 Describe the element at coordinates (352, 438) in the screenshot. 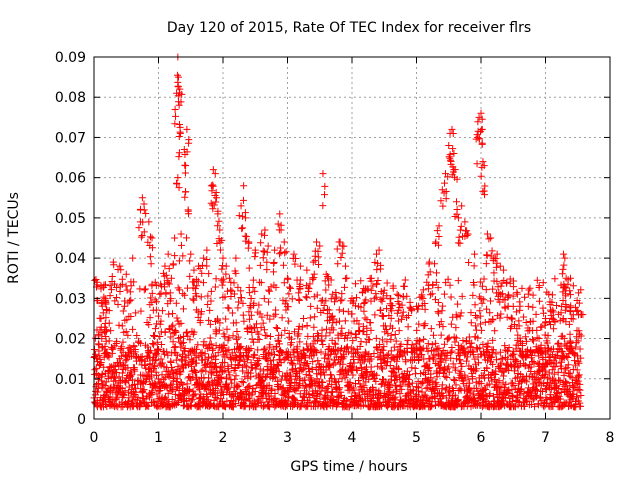

I see `x-tick-label: 4` at that location.